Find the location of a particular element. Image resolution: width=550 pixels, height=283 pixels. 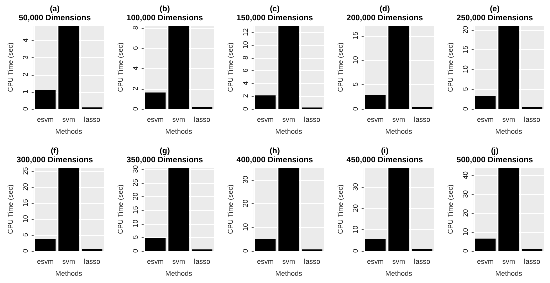

chart-subtitle: 200,000 Dimensions is located at coordinates (385, 18).